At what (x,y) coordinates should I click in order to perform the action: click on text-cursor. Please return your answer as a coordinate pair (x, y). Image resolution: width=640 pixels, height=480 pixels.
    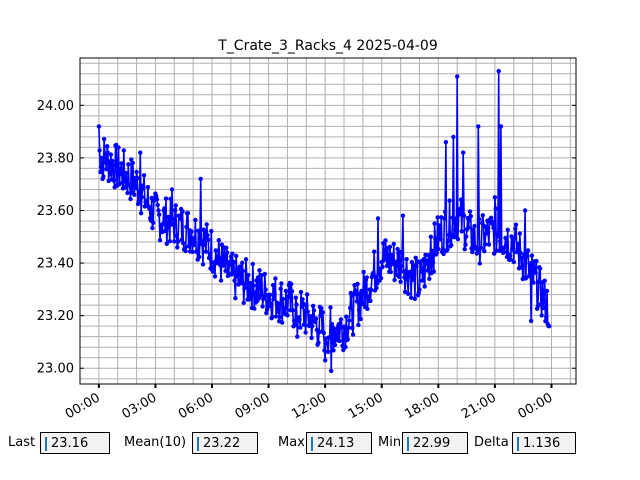
    Looking at the image, I should click on (46, 444).